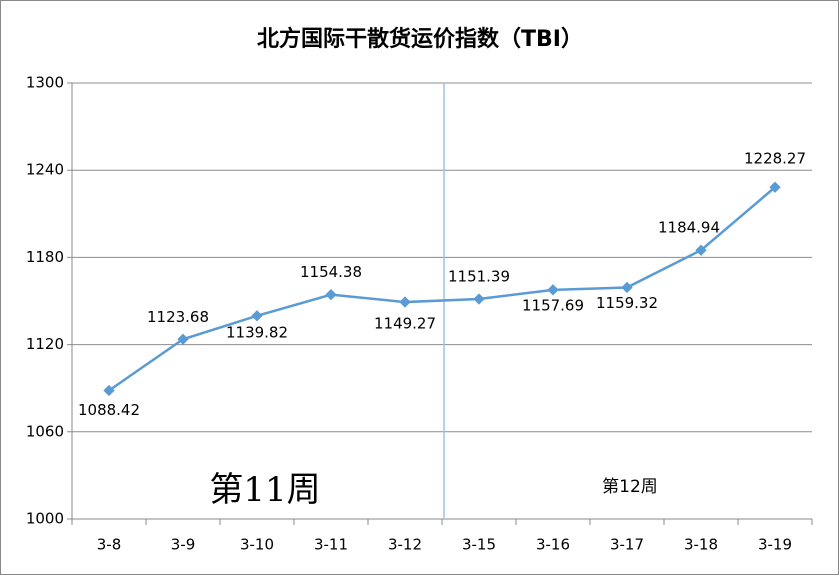 The width and height of the screenshot is (840, 576). What do you see at coordinates (405, 545) in the screenshot?
I see `x-tick-label: 3-12` at bounding box center [405, 545].